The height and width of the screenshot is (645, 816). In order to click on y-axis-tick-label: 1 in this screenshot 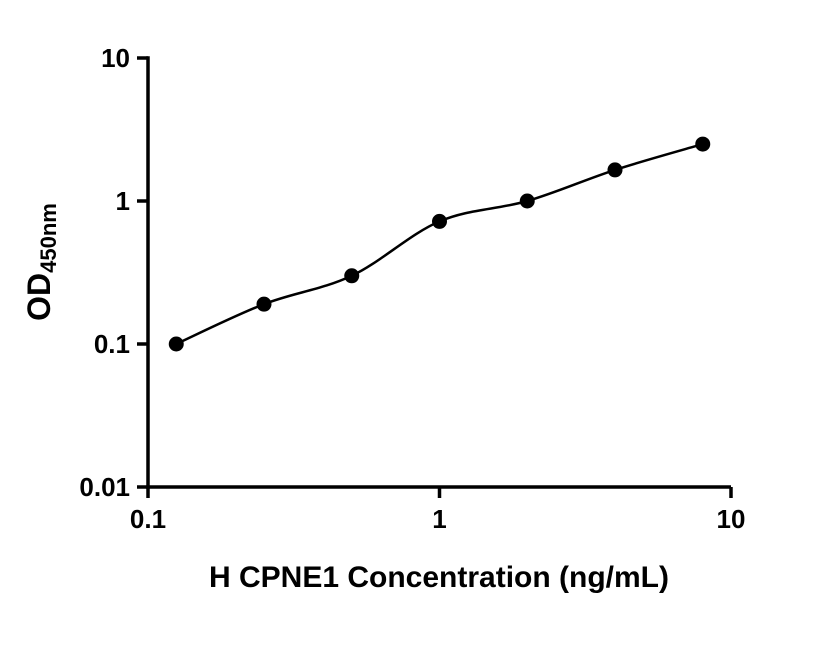, I will do `click(123, 201)`.